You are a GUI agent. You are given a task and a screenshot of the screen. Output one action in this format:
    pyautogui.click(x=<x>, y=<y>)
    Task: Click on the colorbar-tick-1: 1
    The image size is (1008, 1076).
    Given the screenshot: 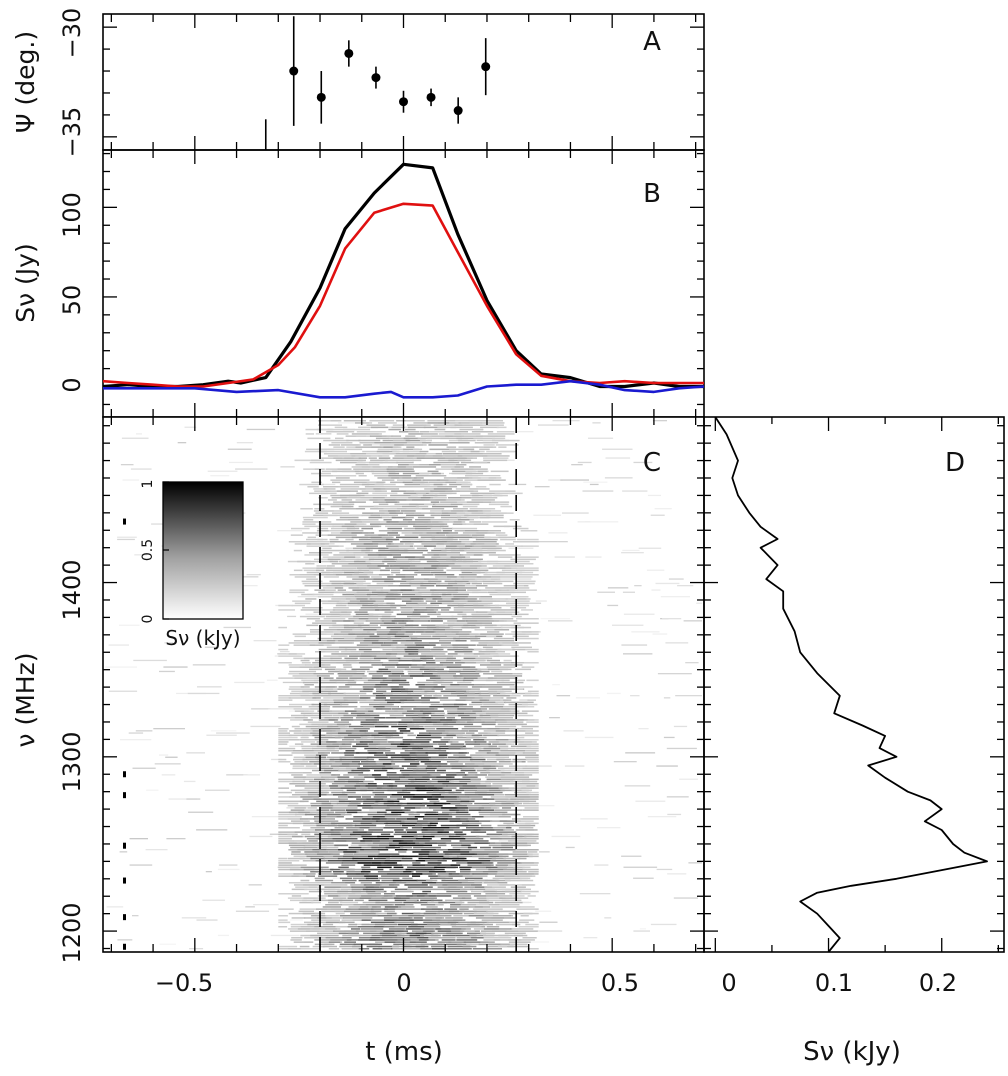 What is the action you would take?
    pyautogui.click(x=148, y=484)
    